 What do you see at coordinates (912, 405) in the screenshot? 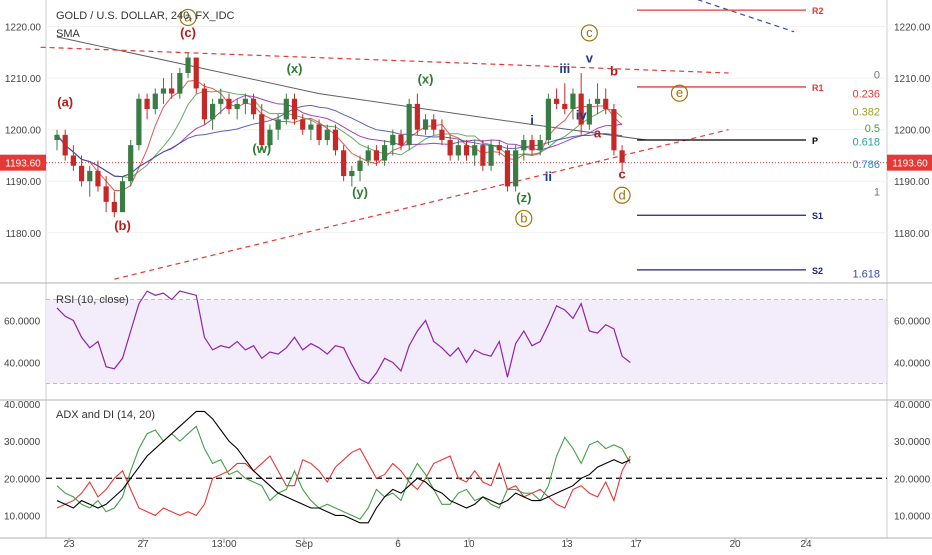
I see `adx-tick-right: 40.0000` at bounding box center [912, 405].